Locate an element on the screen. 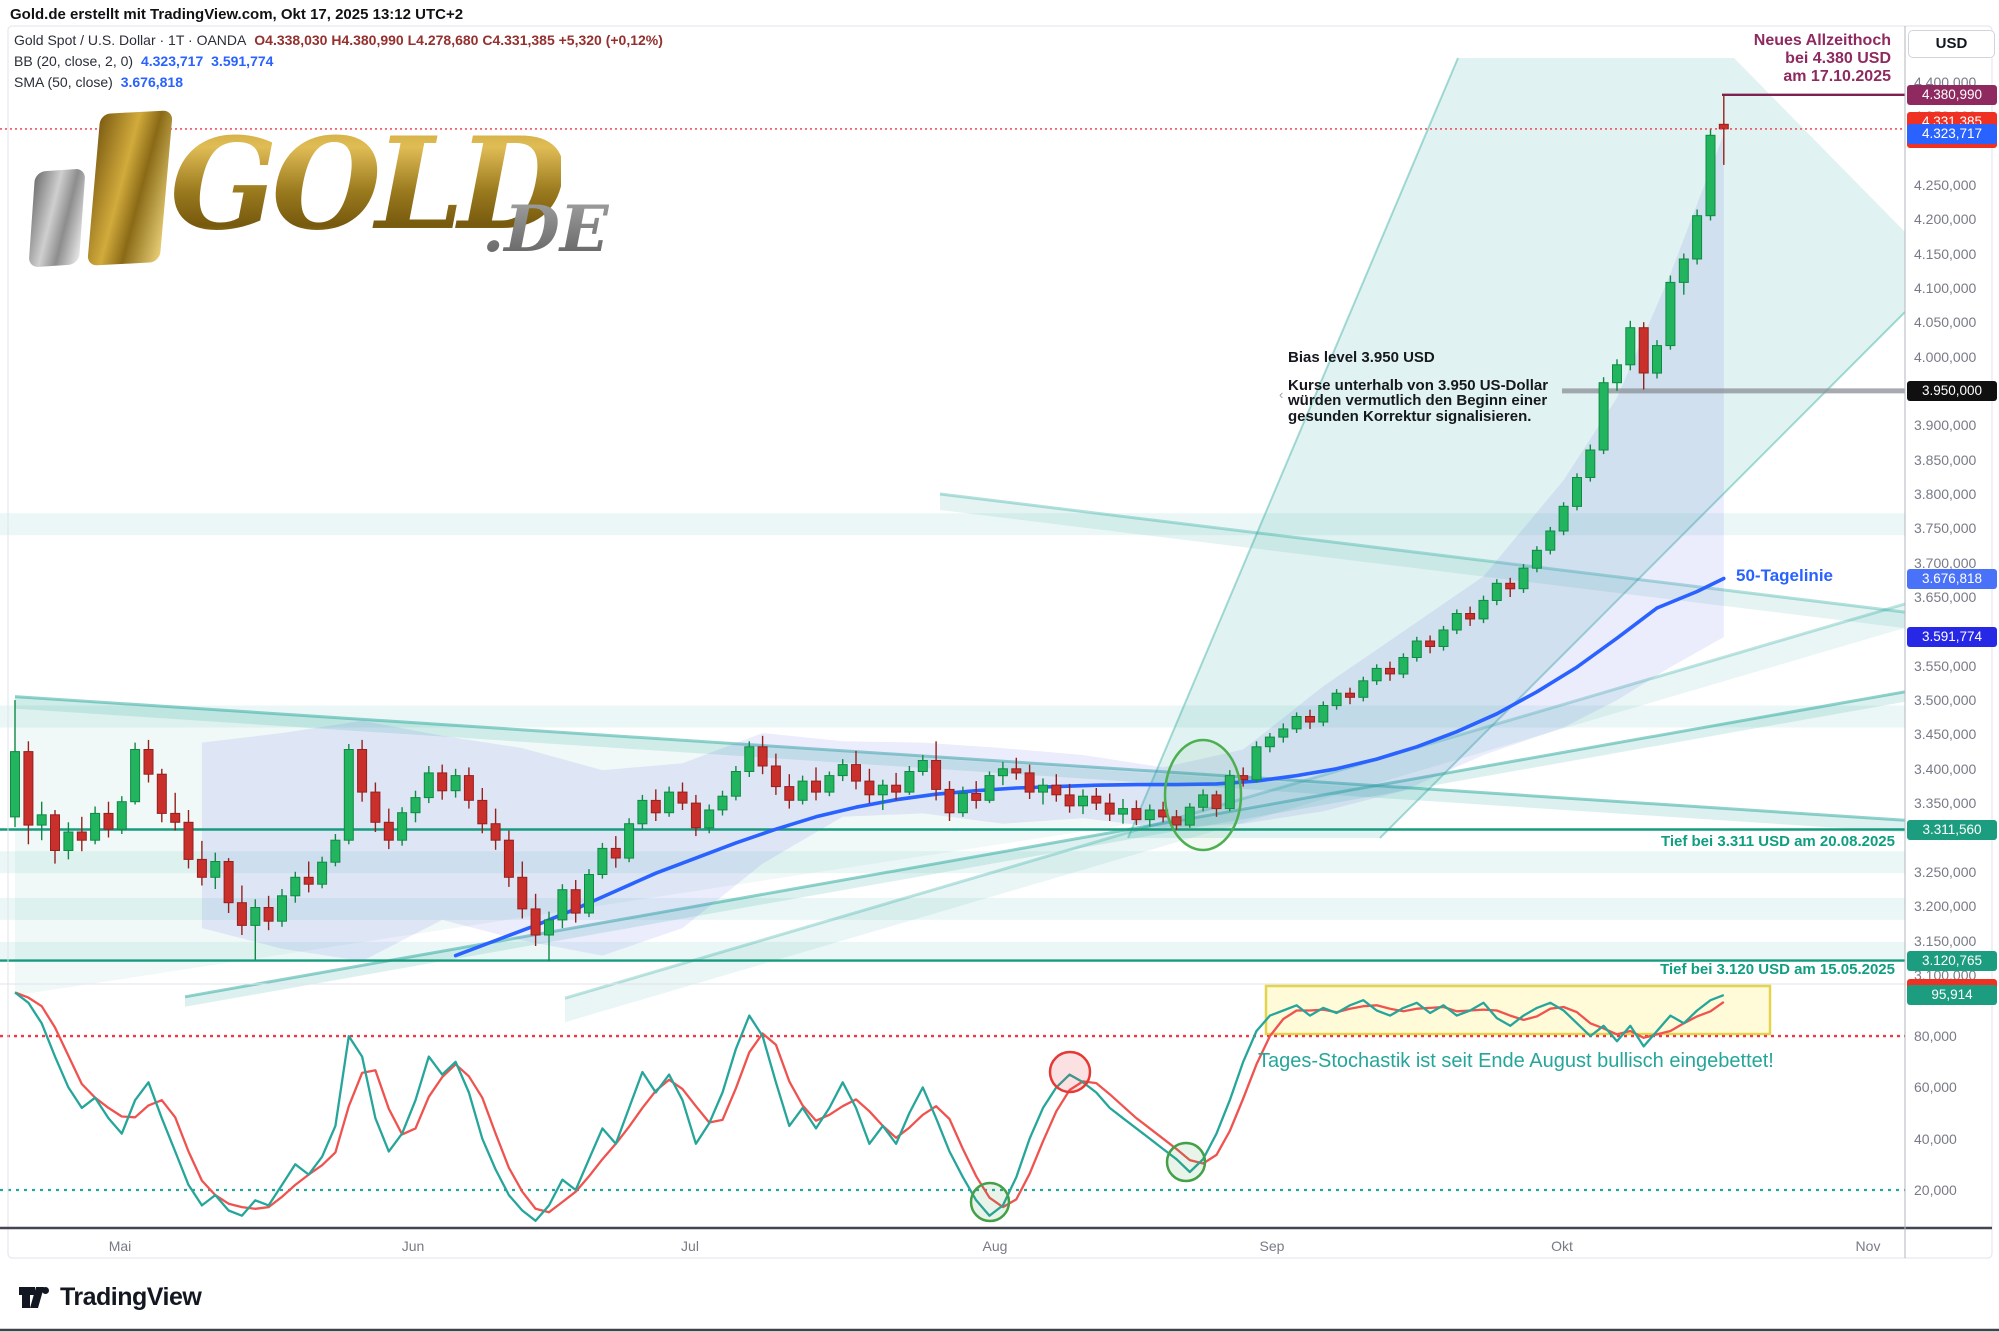  trend-line is located at coordinates (1422, 553).